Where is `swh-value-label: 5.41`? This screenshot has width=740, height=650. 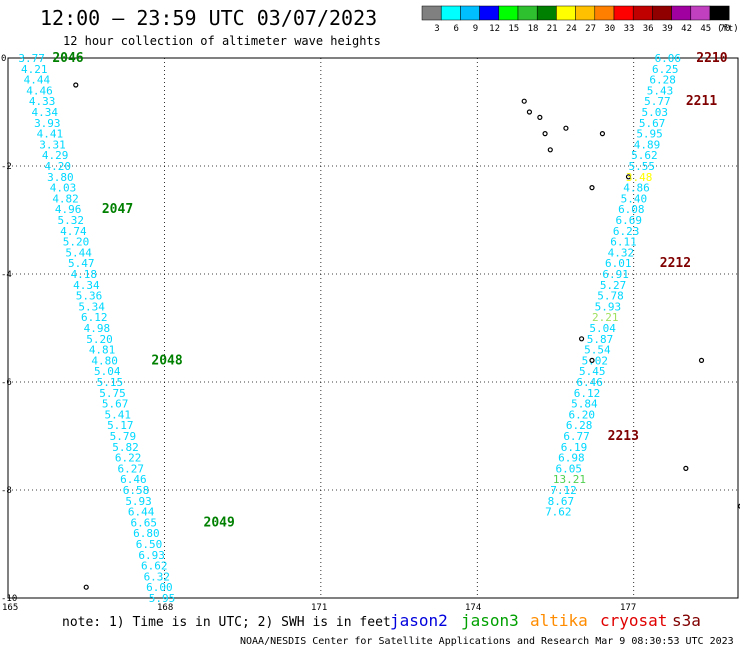
swh-value-label: 5.41 is located at coordinates (117, 414).